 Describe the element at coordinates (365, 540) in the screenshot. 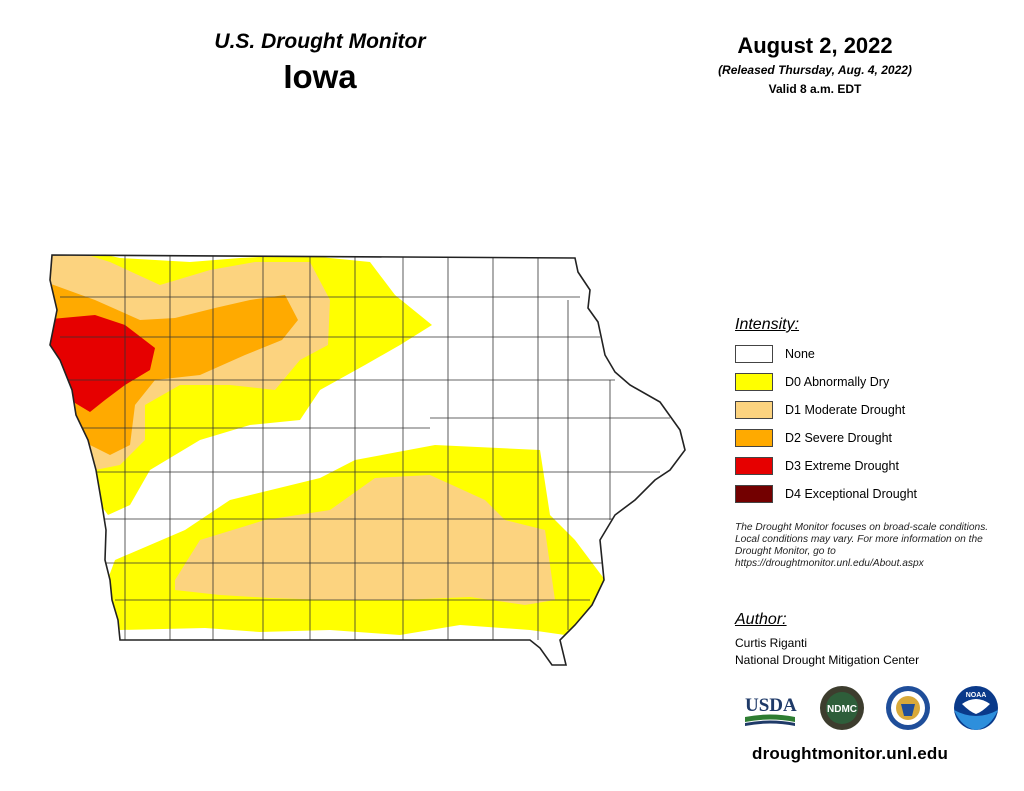

I see `area-d1-south` at that location.